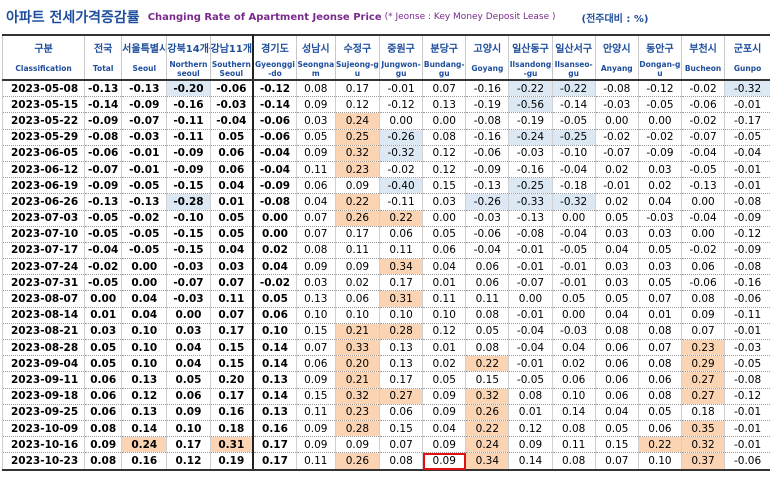  I want to click on header-en-dongan: Dongan-gu, so click(659, 69).